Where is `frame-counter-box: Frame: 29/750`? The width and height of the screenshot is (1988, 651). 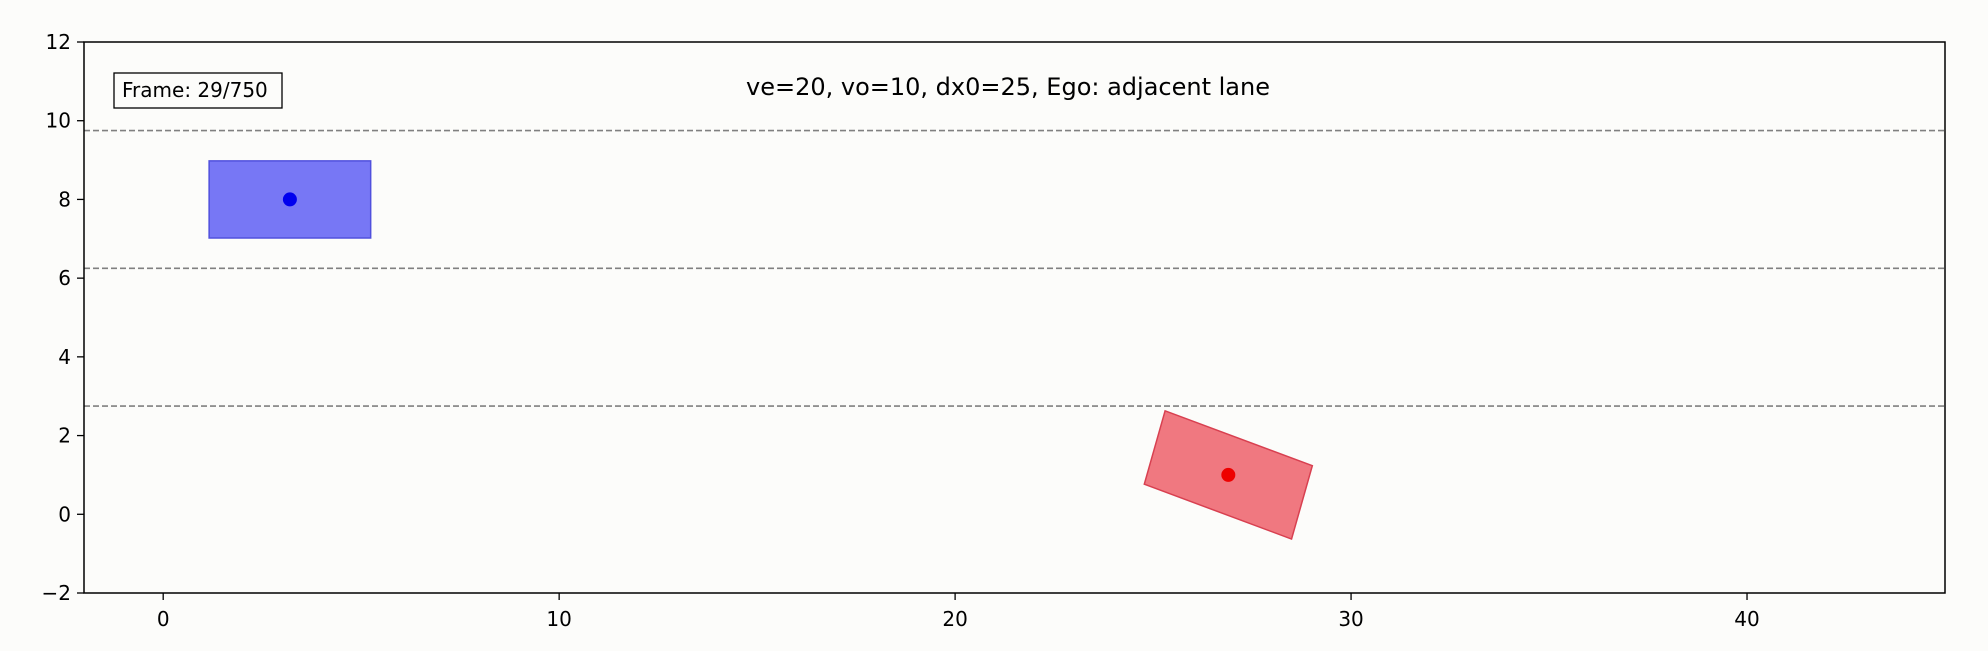 frame-counter-box: Frame: 29/750 is located at coordinates (198, 90).